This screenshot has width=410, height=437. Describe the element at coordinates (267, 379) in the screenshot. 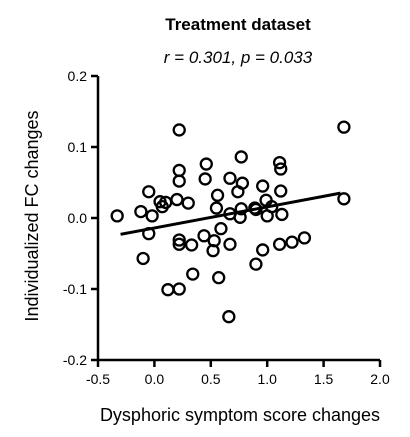

I see `x-tick-label: 1.0` at that location.